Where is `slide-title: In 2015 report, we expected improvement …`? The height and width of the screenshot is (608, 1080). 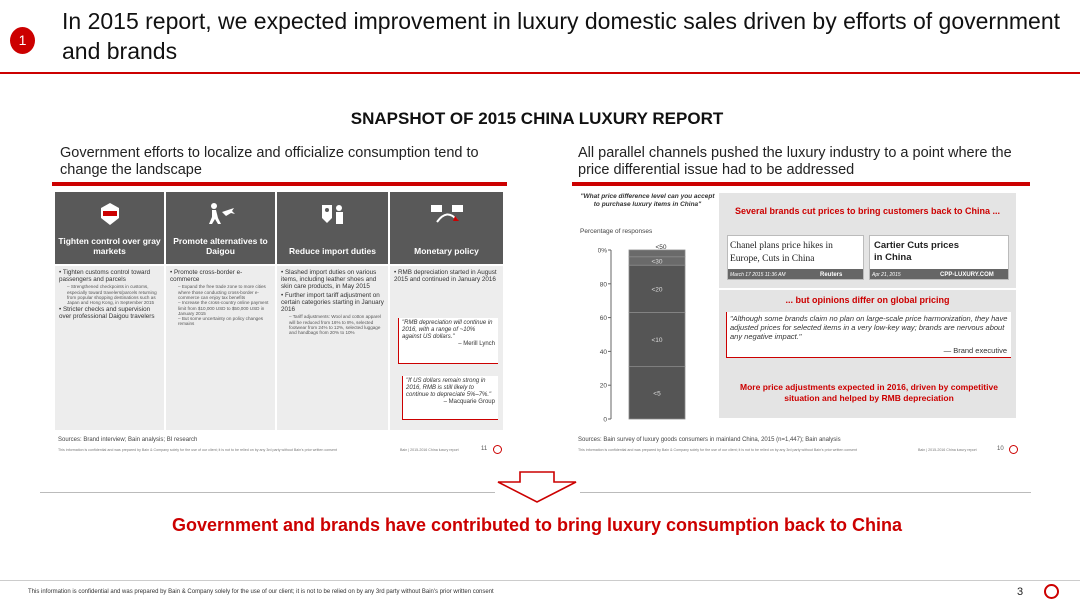
slide-title: In 2015 report, we expected improvement … is located at coordinates (561, 36).